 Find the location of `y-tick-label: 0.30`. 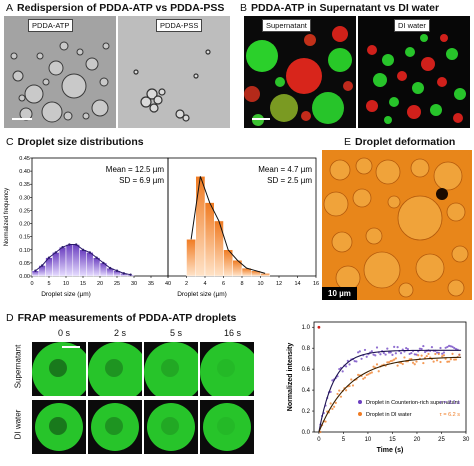

y-tick-label: 0.30 is located at coordinates (24, 198).